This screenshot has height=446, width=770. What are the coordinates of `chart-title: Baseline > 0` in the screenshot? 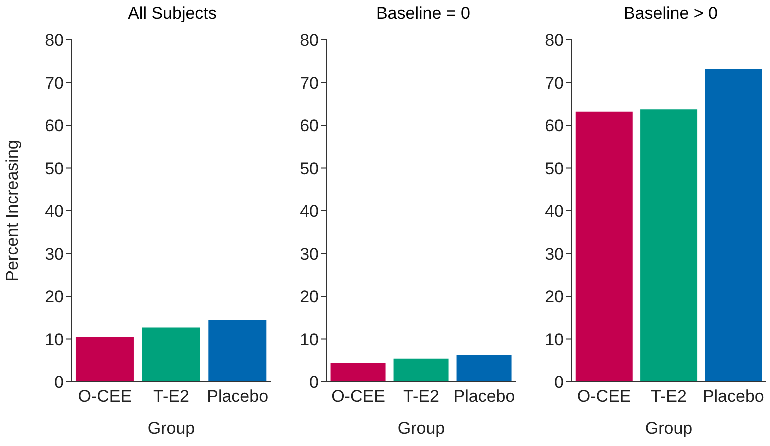 It's located at (671, 14).